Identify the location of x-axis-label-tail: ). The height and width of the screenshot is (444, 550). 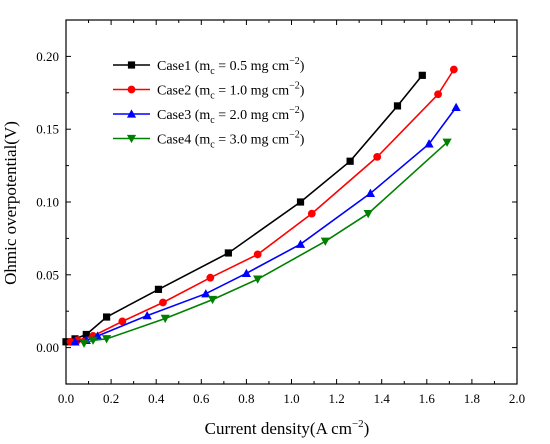
(367, 428).